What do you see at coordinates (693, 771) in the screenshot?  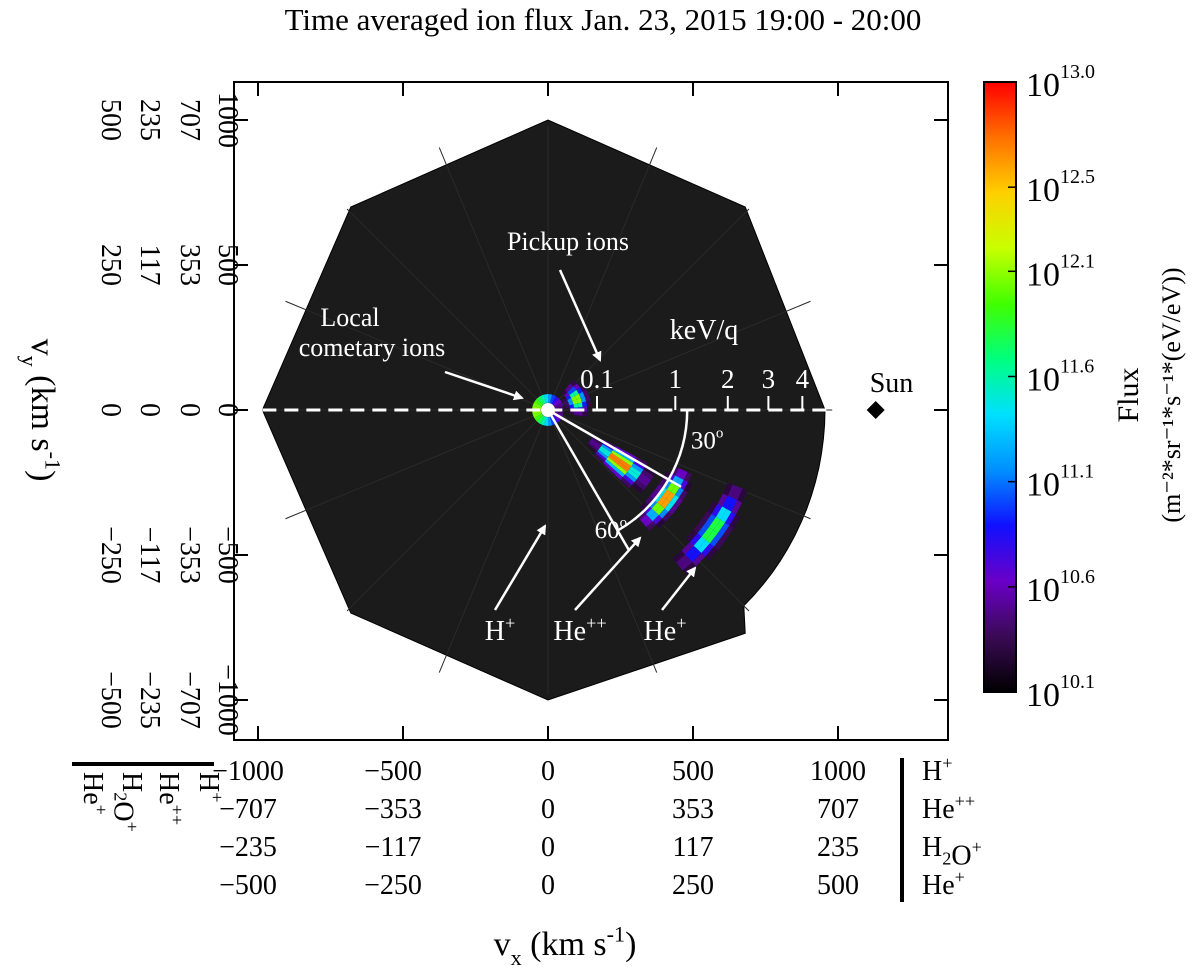 I see `x-tick-label: 500` at bounding box center [693, 771].